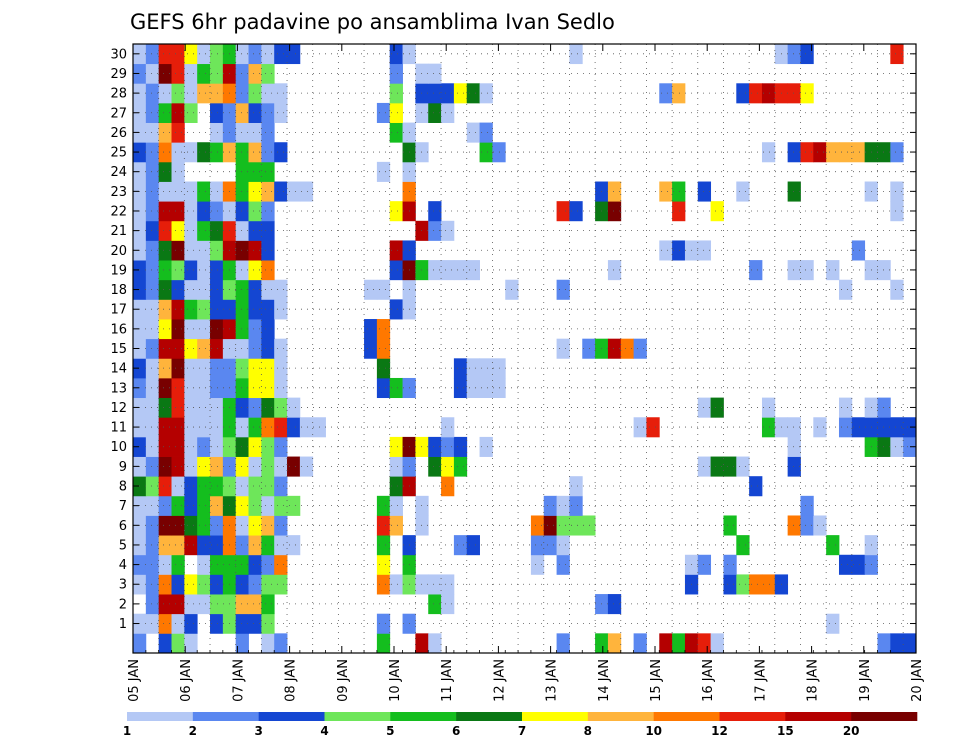 The image size is (960, 746). Describe the element at coordinates (123, 604) in the screenshot. I see `y-tick-label: 2` at that location.